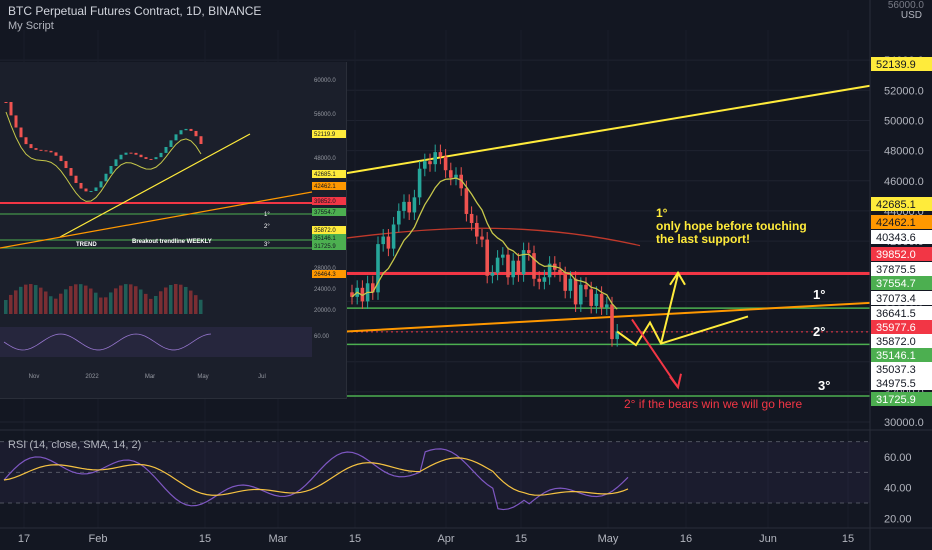  Describe the element at coordinates (98, 539) in the screenshot. I see `time-tick: Feb` at that location.